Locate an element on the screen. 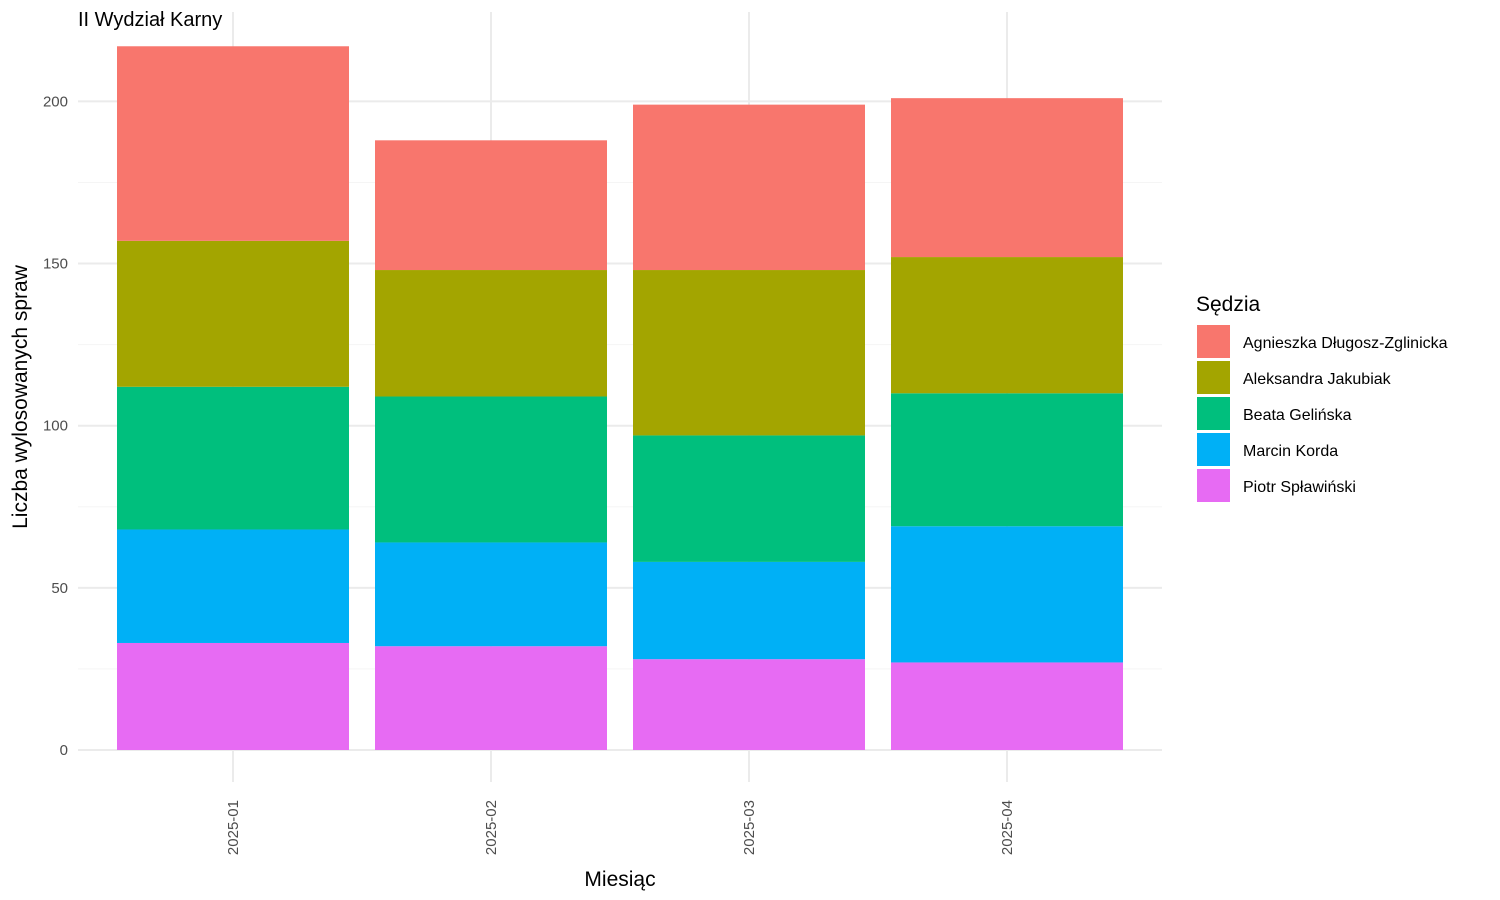 The image size is (1500, 900). y-tick-label: 50 is located at coordinates (59, 588).